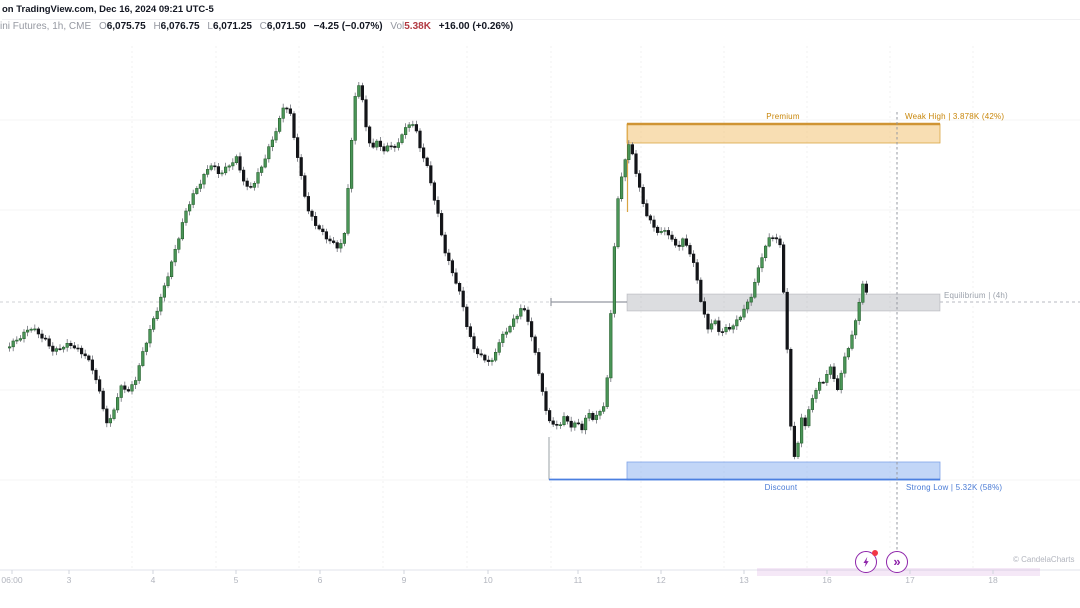  Describe the element at coordinates (286, 26) in the screenshot. I see `close-value: 6,071.50` at that location.